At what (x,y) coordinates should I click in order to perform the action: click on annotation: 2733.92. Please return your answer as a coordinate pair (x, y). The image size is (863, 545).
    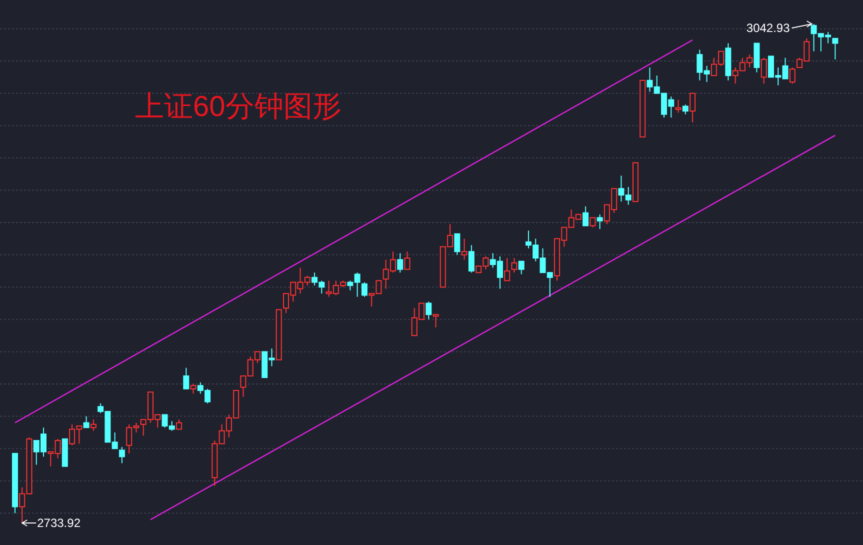
    Looking at the image, I should click on (59, 523).